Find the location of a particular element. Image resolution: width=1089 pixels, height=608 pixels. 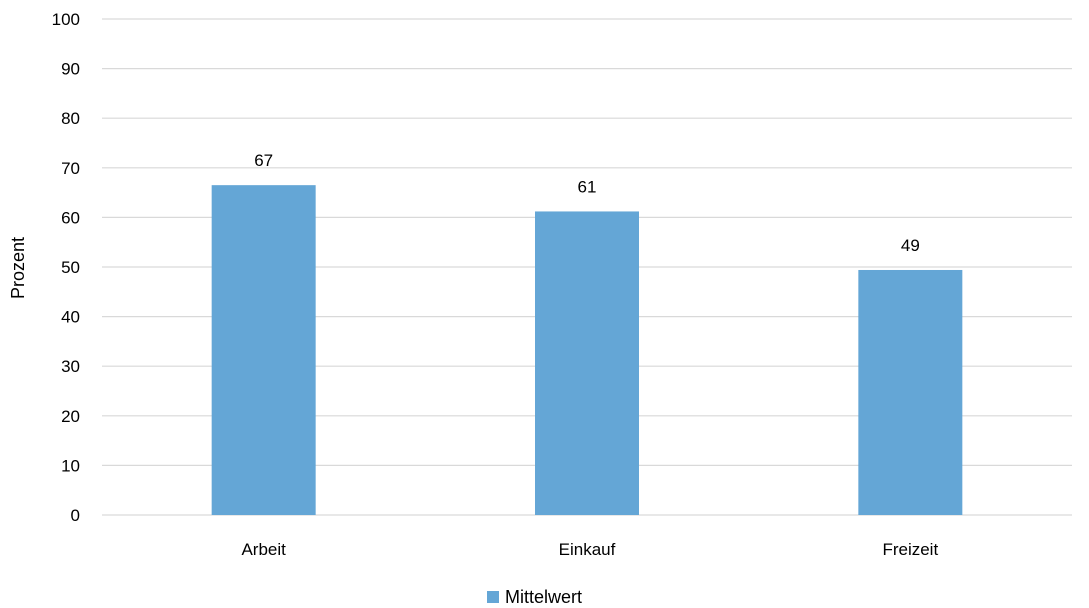

legend-swatch is located at coordinates (493, 597).